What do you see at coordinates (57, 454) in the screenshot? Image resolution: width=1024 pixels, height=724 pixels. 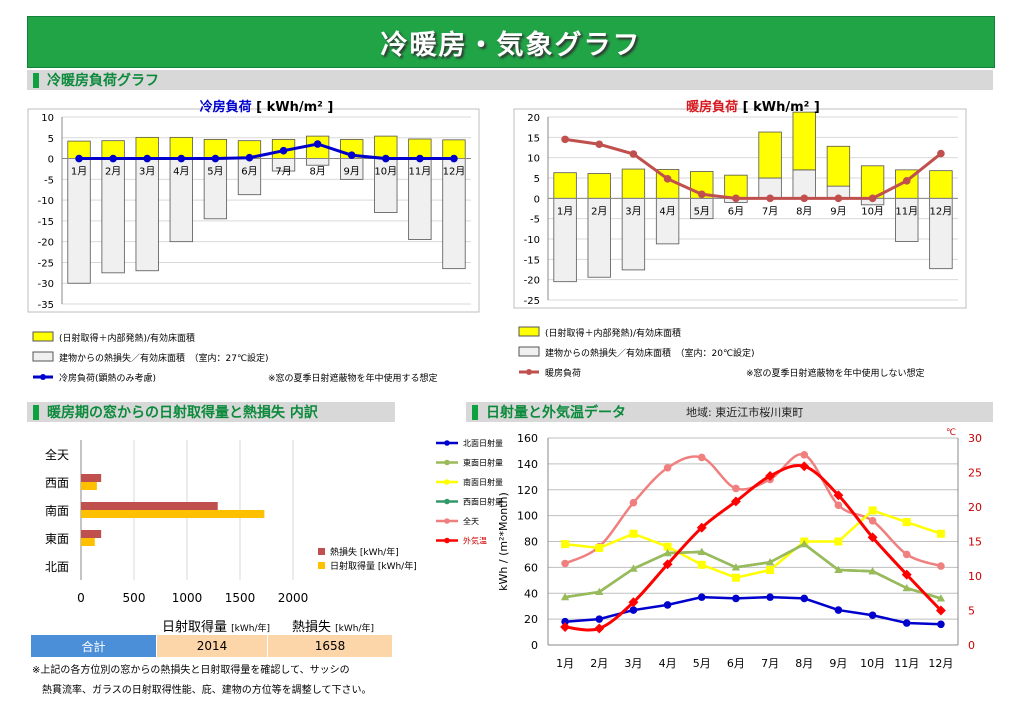 I see `category-label: 全天` at bounding box center [57, 454].